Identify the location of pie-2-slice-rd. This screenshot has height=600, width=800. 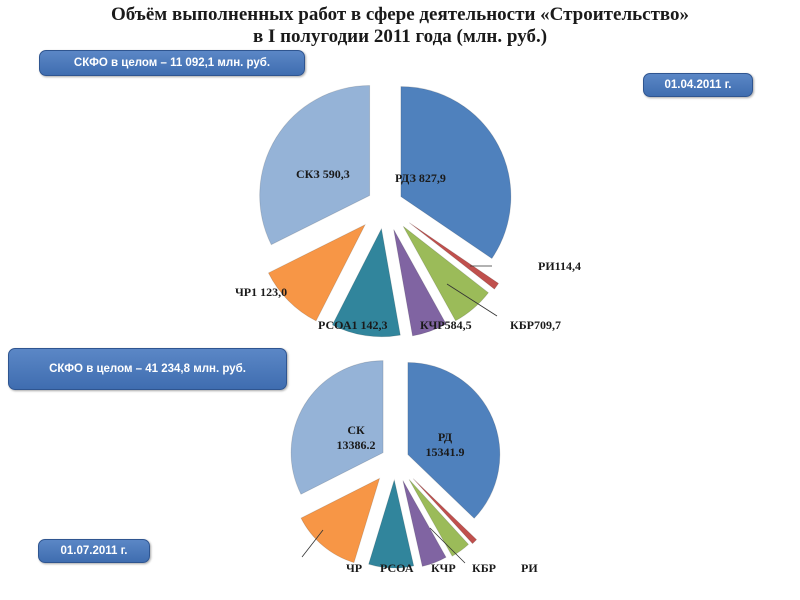
(454, 440).